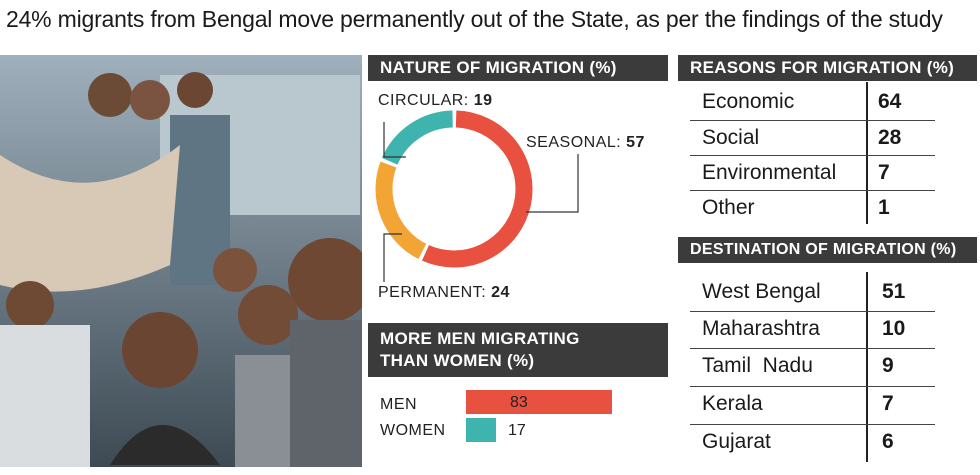  I want to click on destination-row-maharashtra: Maharashtra 10, so click(837, 329).